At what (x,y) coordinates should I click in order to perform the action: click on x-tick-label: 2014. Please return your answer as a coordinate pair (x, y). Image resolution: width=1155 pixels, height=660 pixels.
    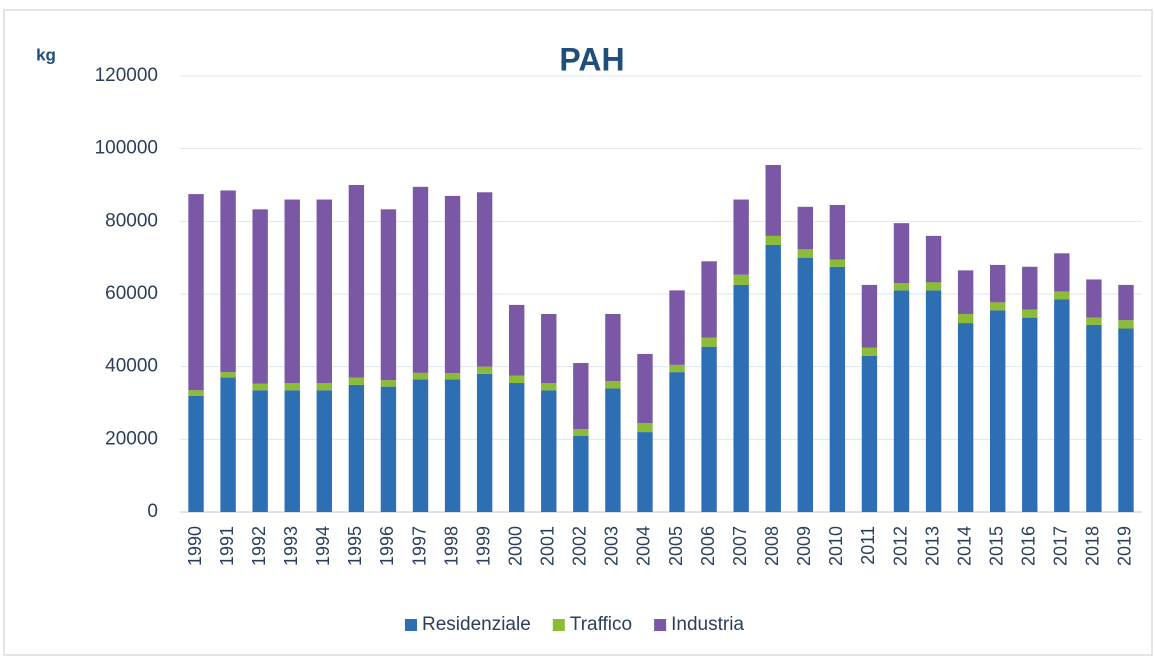
    Looking at the image, I should click on (964, 546).